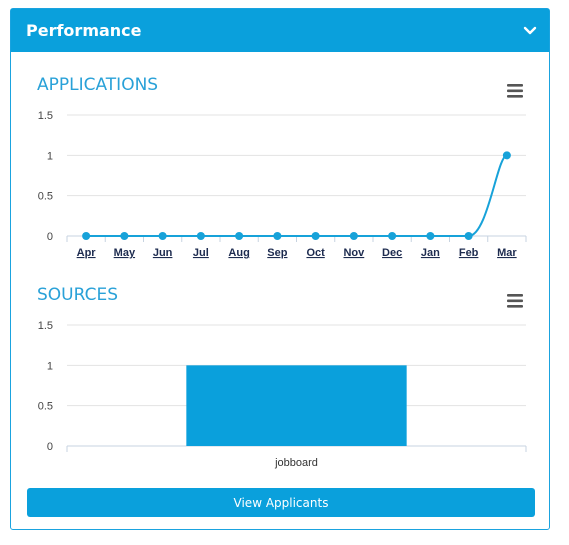 This screenshot has height=545, width=569. What do you see at coordinates (77, 295) in the screenshot?
I see `sources-chart-title: SOURCES` at bounding box center [77, 295].